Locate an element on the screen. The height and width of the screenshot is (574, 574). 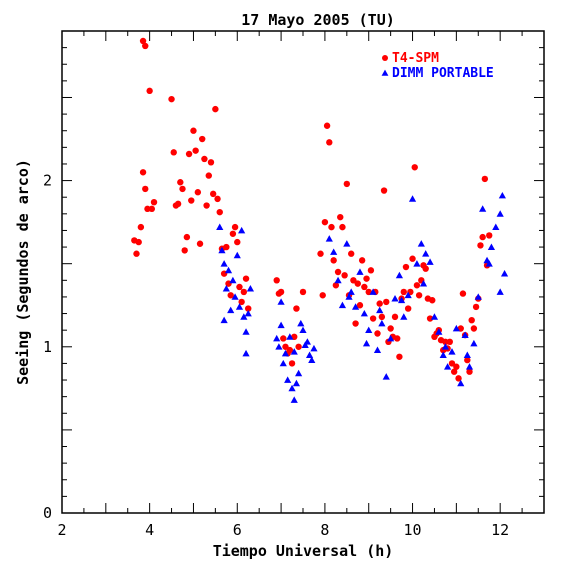
legend-marker-dimm is located at coordinates (385, 72).